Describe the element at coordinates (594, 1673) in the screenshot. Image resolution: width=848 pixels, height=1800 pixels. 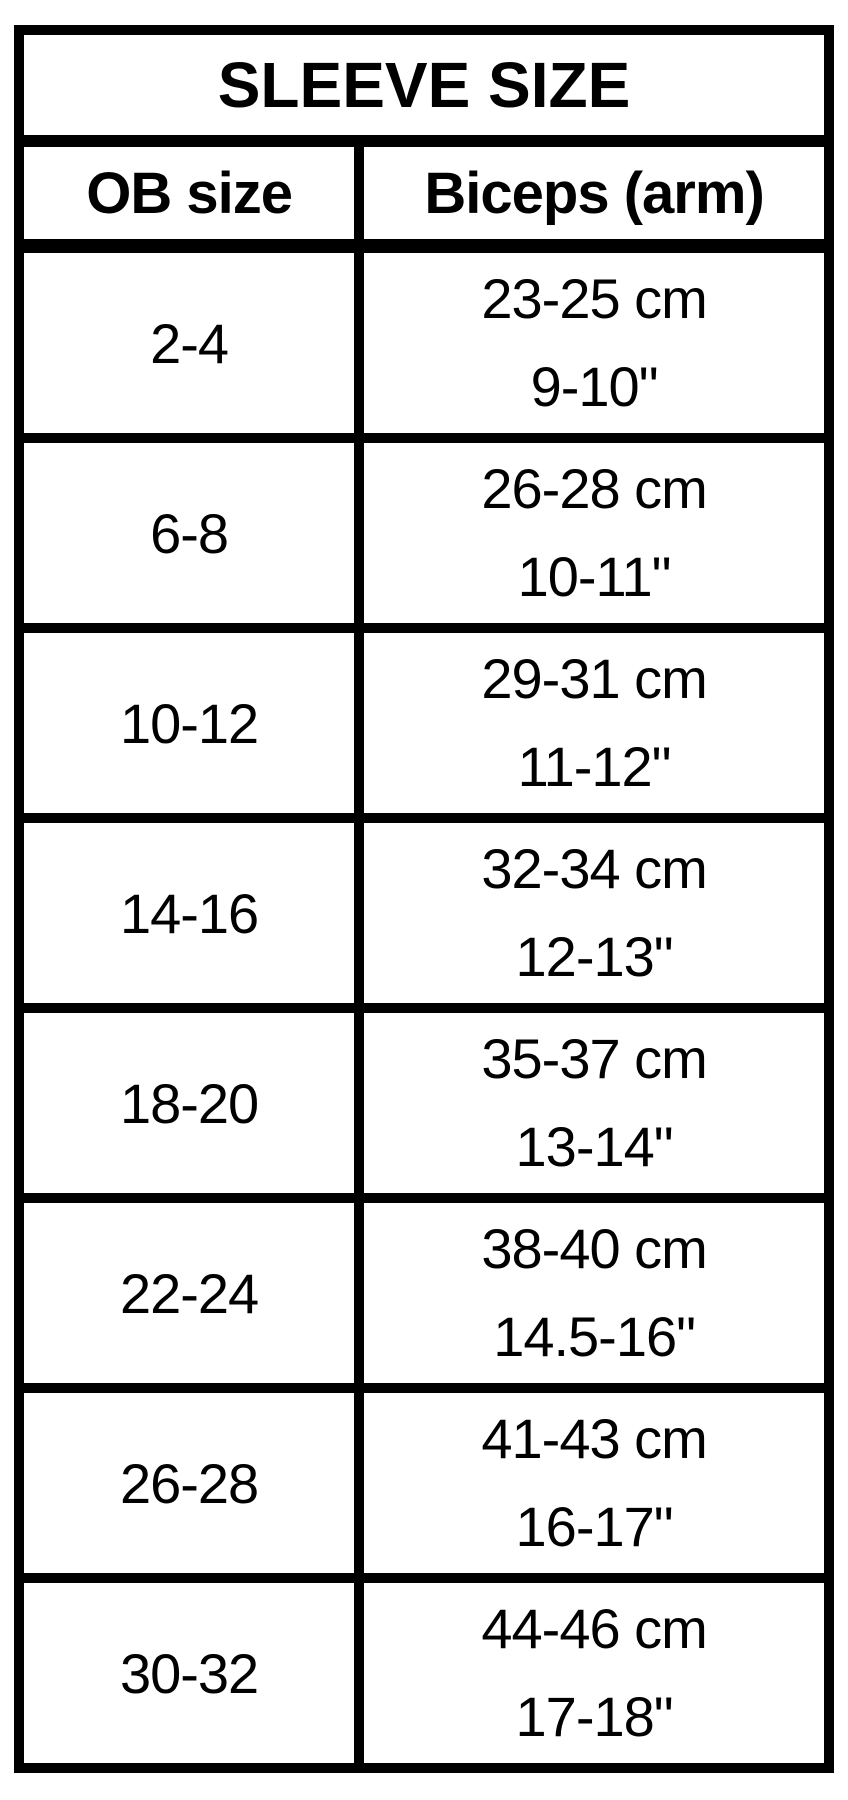
I see `biceps-value: 44-46 cm 17-18"` at that location.